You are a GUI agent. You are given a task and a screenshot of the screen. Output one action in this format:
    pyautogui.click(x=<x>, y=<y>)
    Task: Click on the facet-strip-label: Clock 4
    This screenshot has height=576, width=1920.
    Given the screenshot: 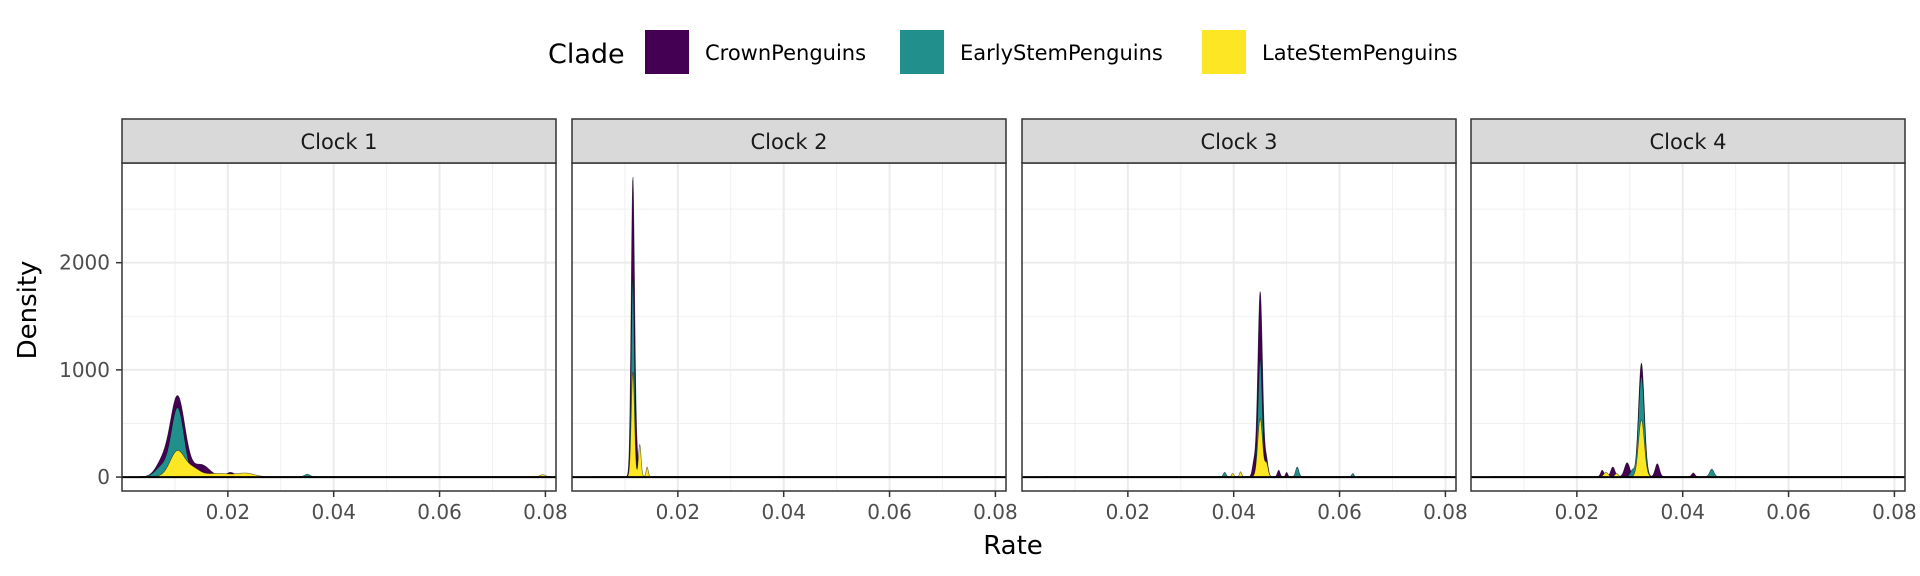 What is the action you would take?
    pyautogui.click(x=1687, y=142)
    